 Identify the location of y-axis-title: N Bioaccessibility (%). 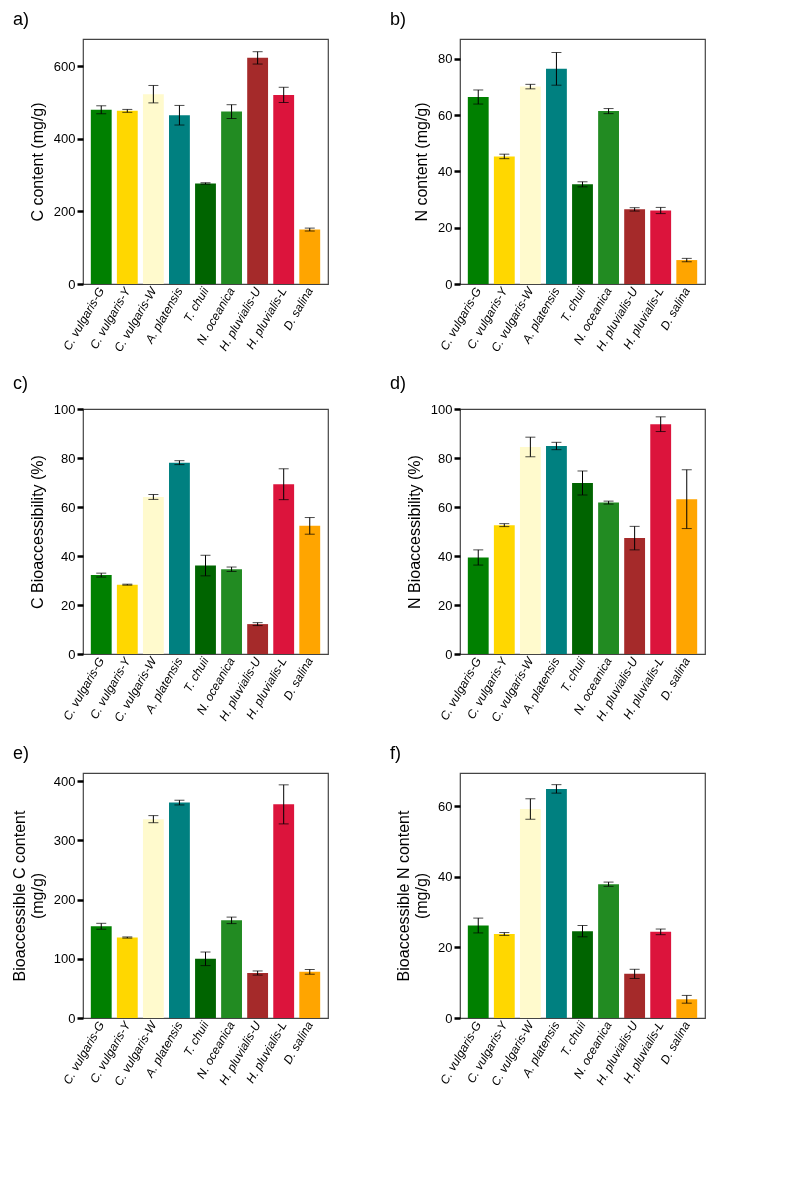
(414, 532).